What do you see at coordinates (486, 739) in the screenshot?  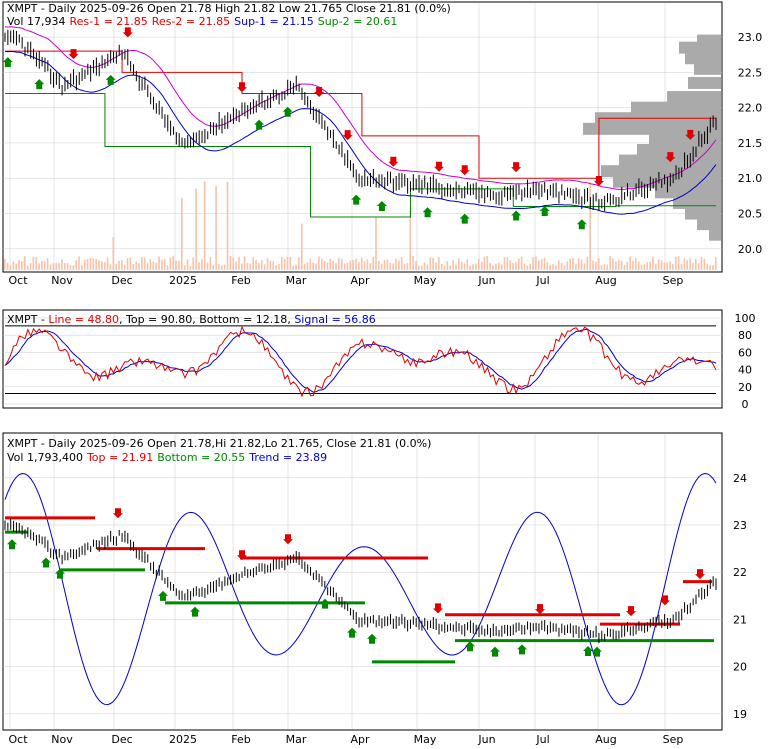 I see `month-label: Jun` at bounding box center [486, 739].